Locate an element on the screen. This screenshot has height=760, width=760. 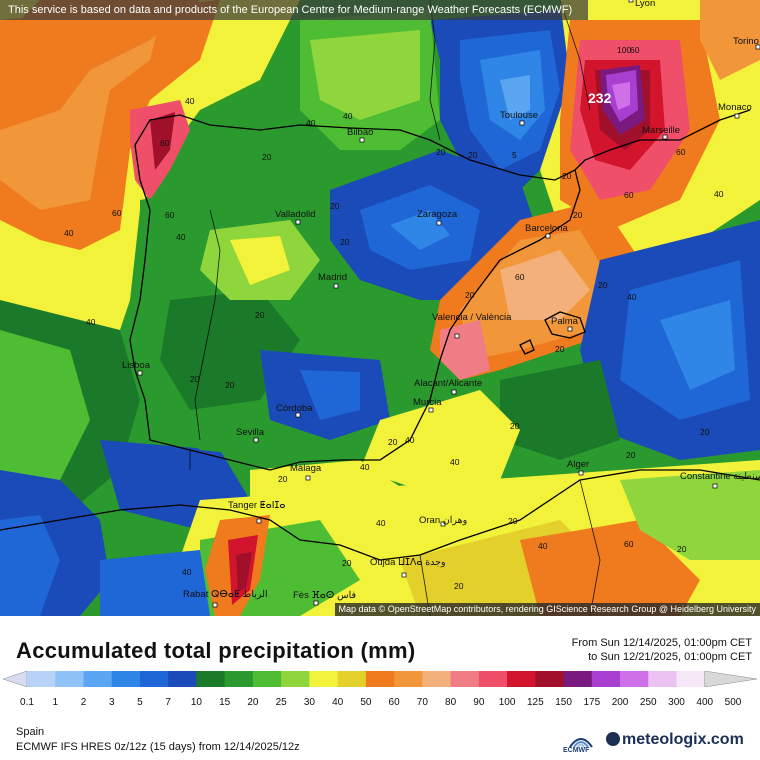
city-constantine: Constantine قسنطينة is located at coordinates (720, 476).